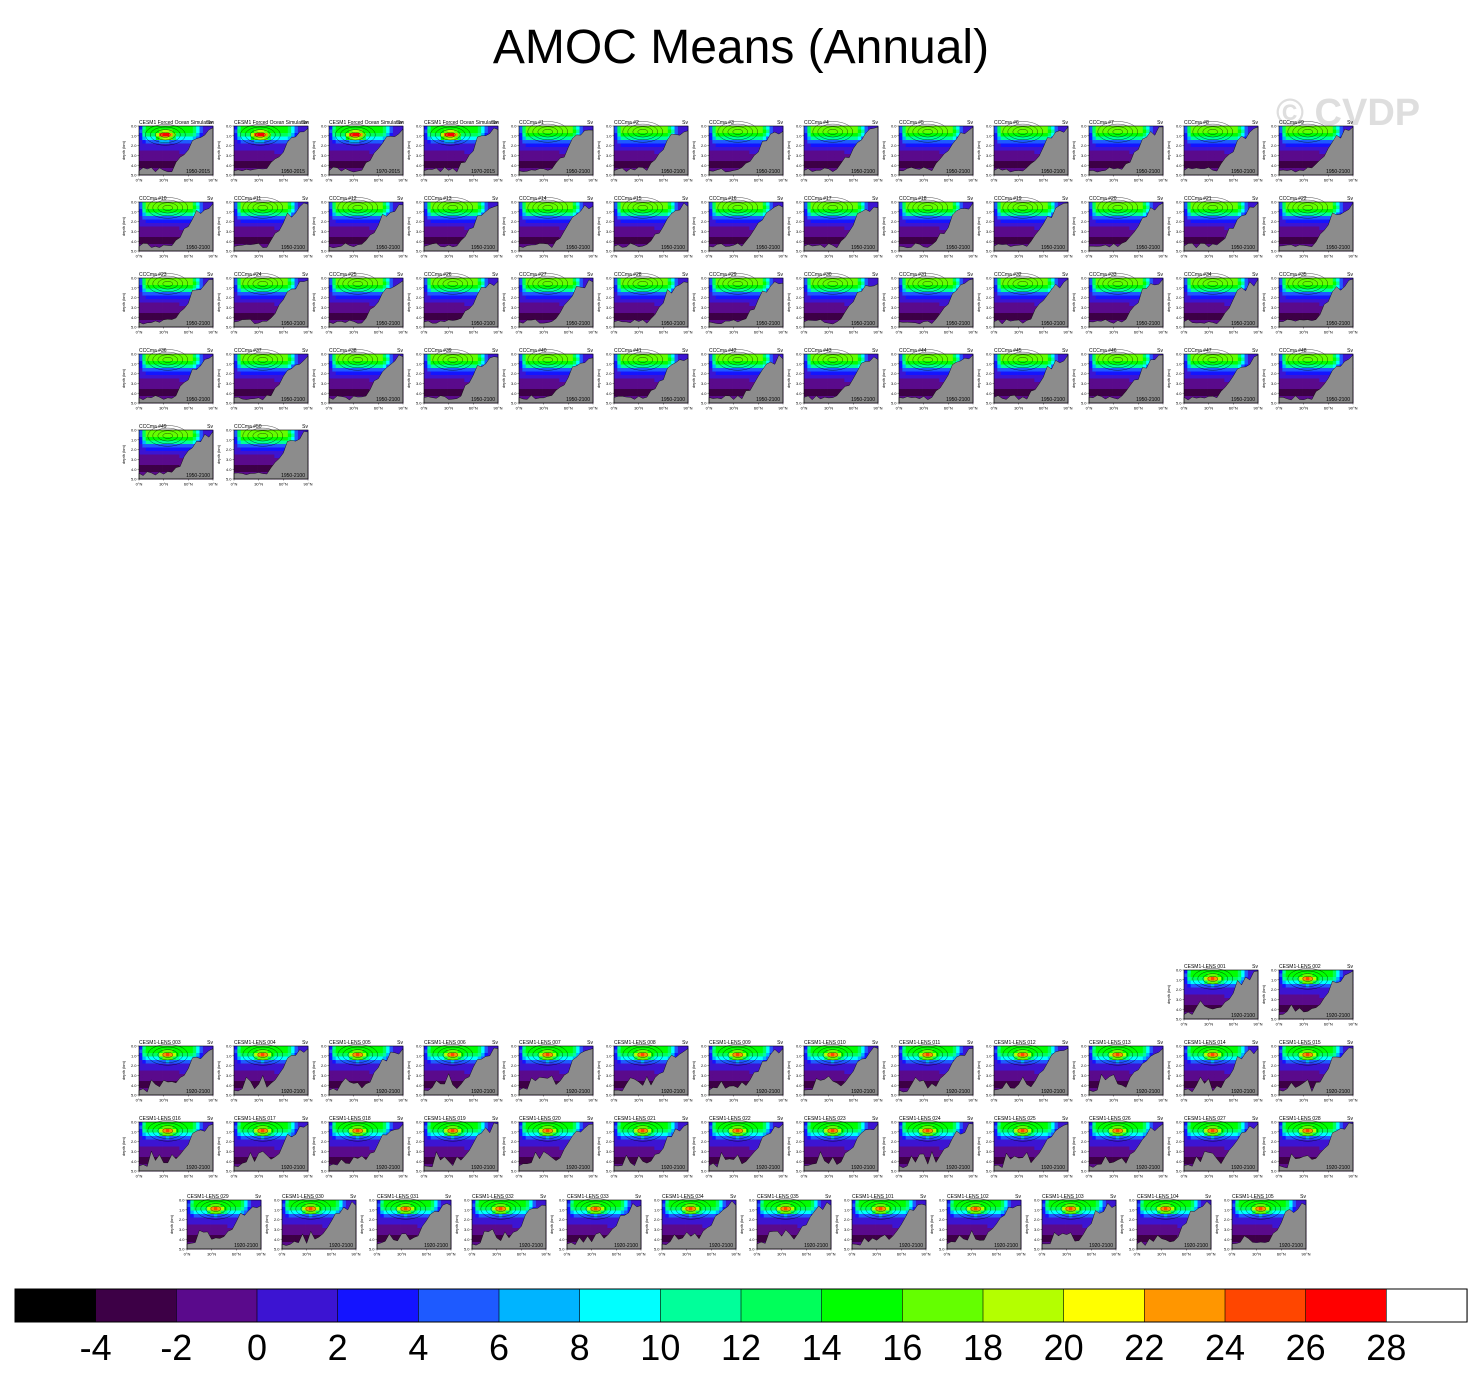  Describe the element at coordinates (96, 1347) in the screenshot. I see `colorbar-tick-label: -4` at that location.